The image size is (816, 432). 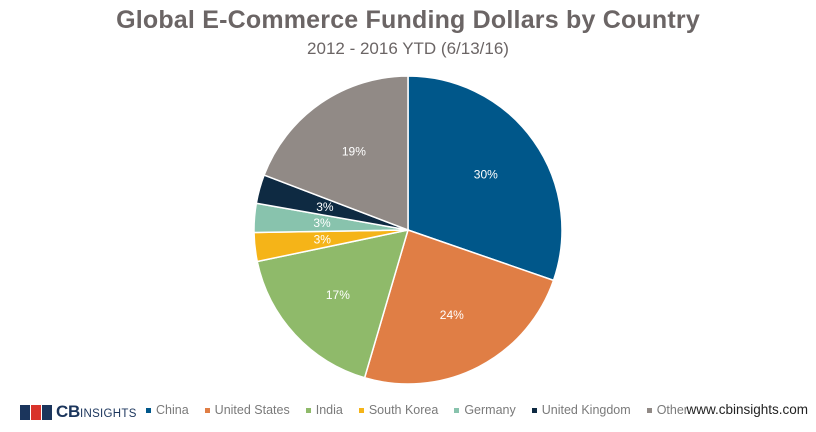 I want to click on legend-item-south-korea: South Korea, so click(x=398, y=410).